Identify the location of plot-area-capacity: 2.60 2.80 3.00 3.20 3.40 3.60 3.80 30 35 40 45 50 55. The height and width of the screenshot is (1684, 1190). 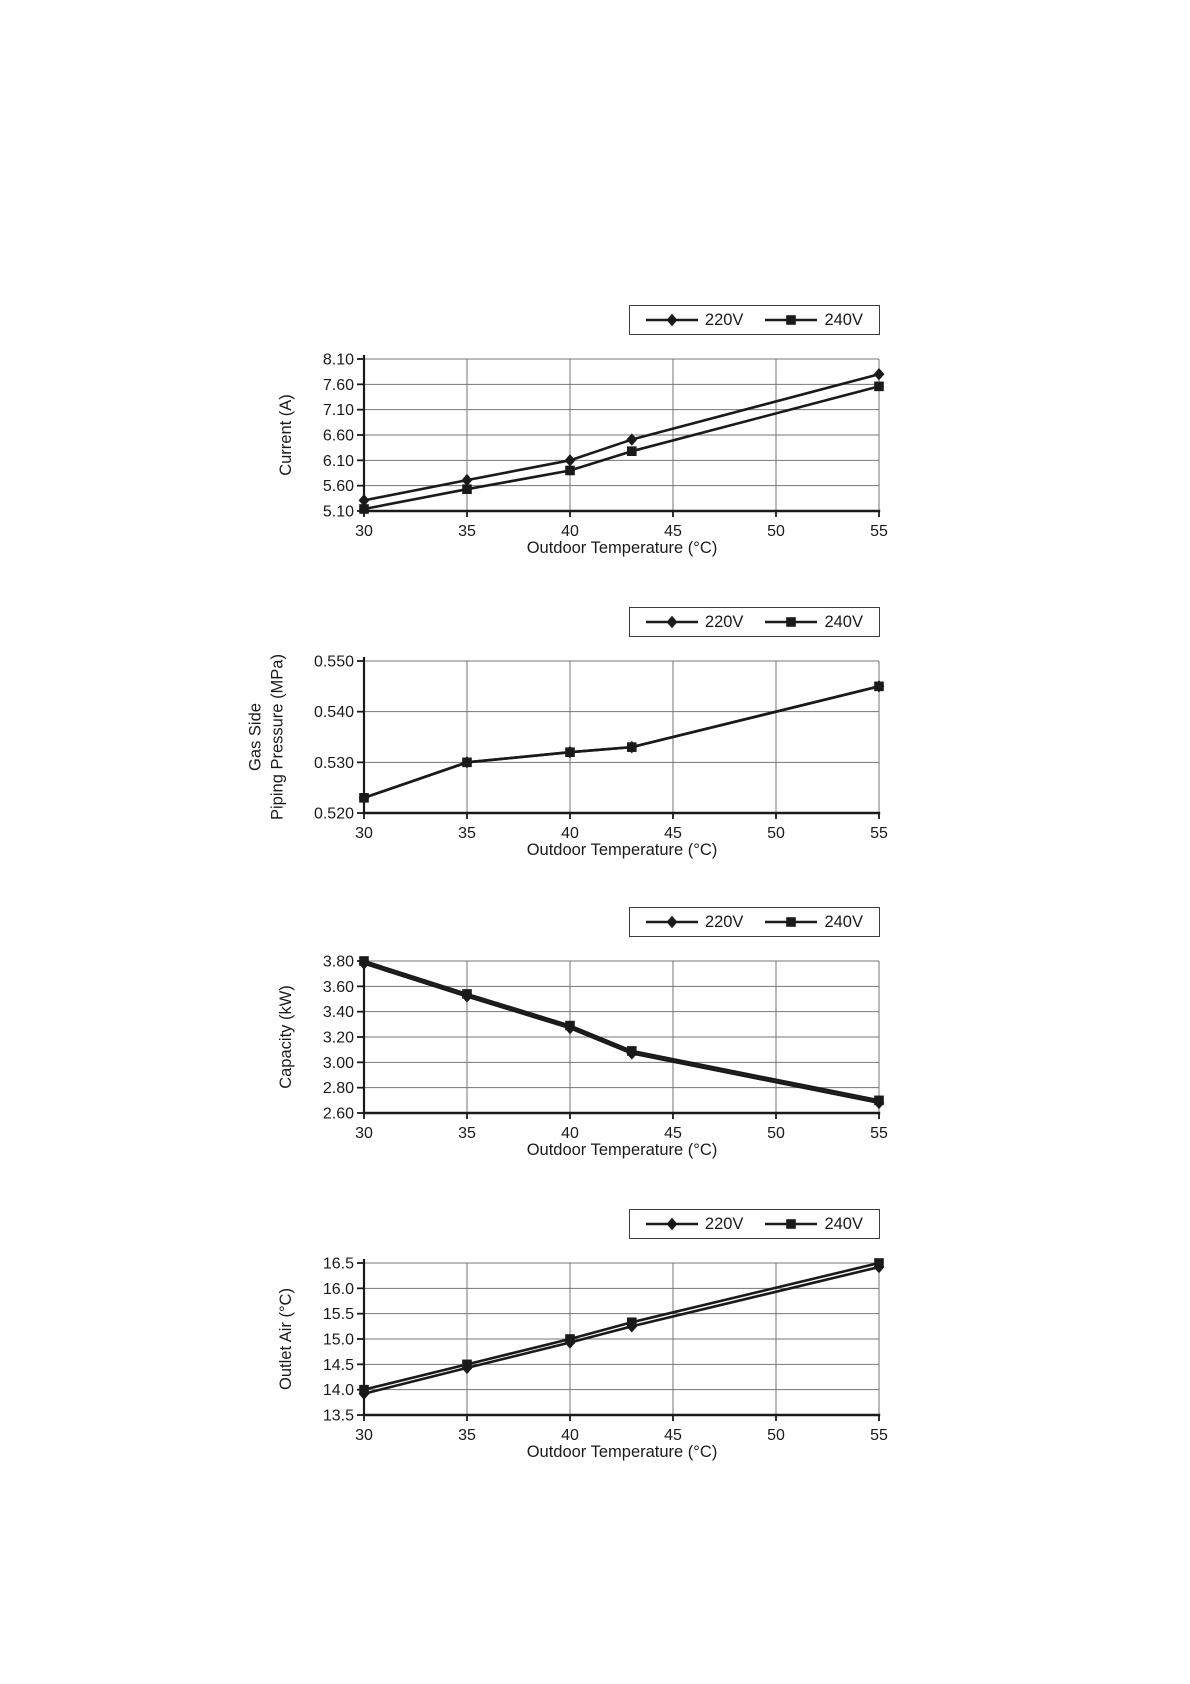
(605, 1048).